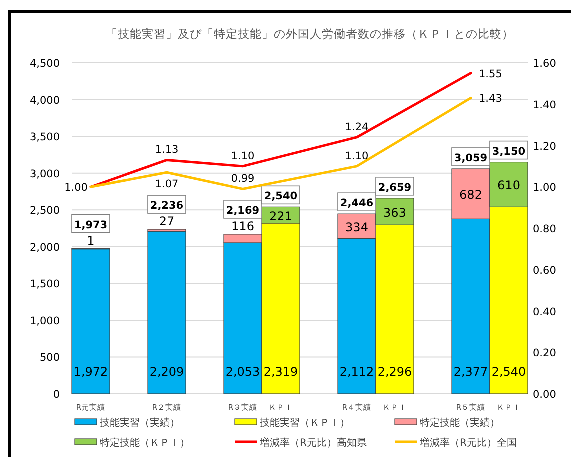  Describe the element at coordinates (45, 64) in the screenshot. I see `y-tick-label: 4,500` at that location.